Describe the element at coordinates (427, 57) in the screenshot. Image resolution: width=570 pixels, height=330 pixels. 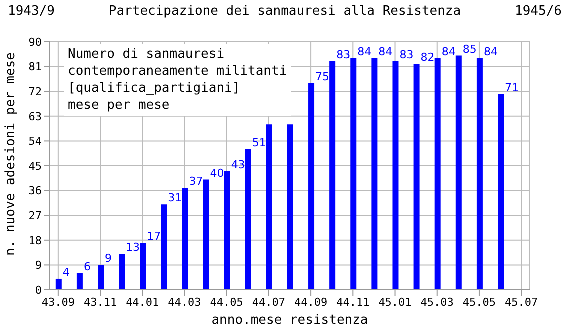
I see `data-label: 82` at that location.